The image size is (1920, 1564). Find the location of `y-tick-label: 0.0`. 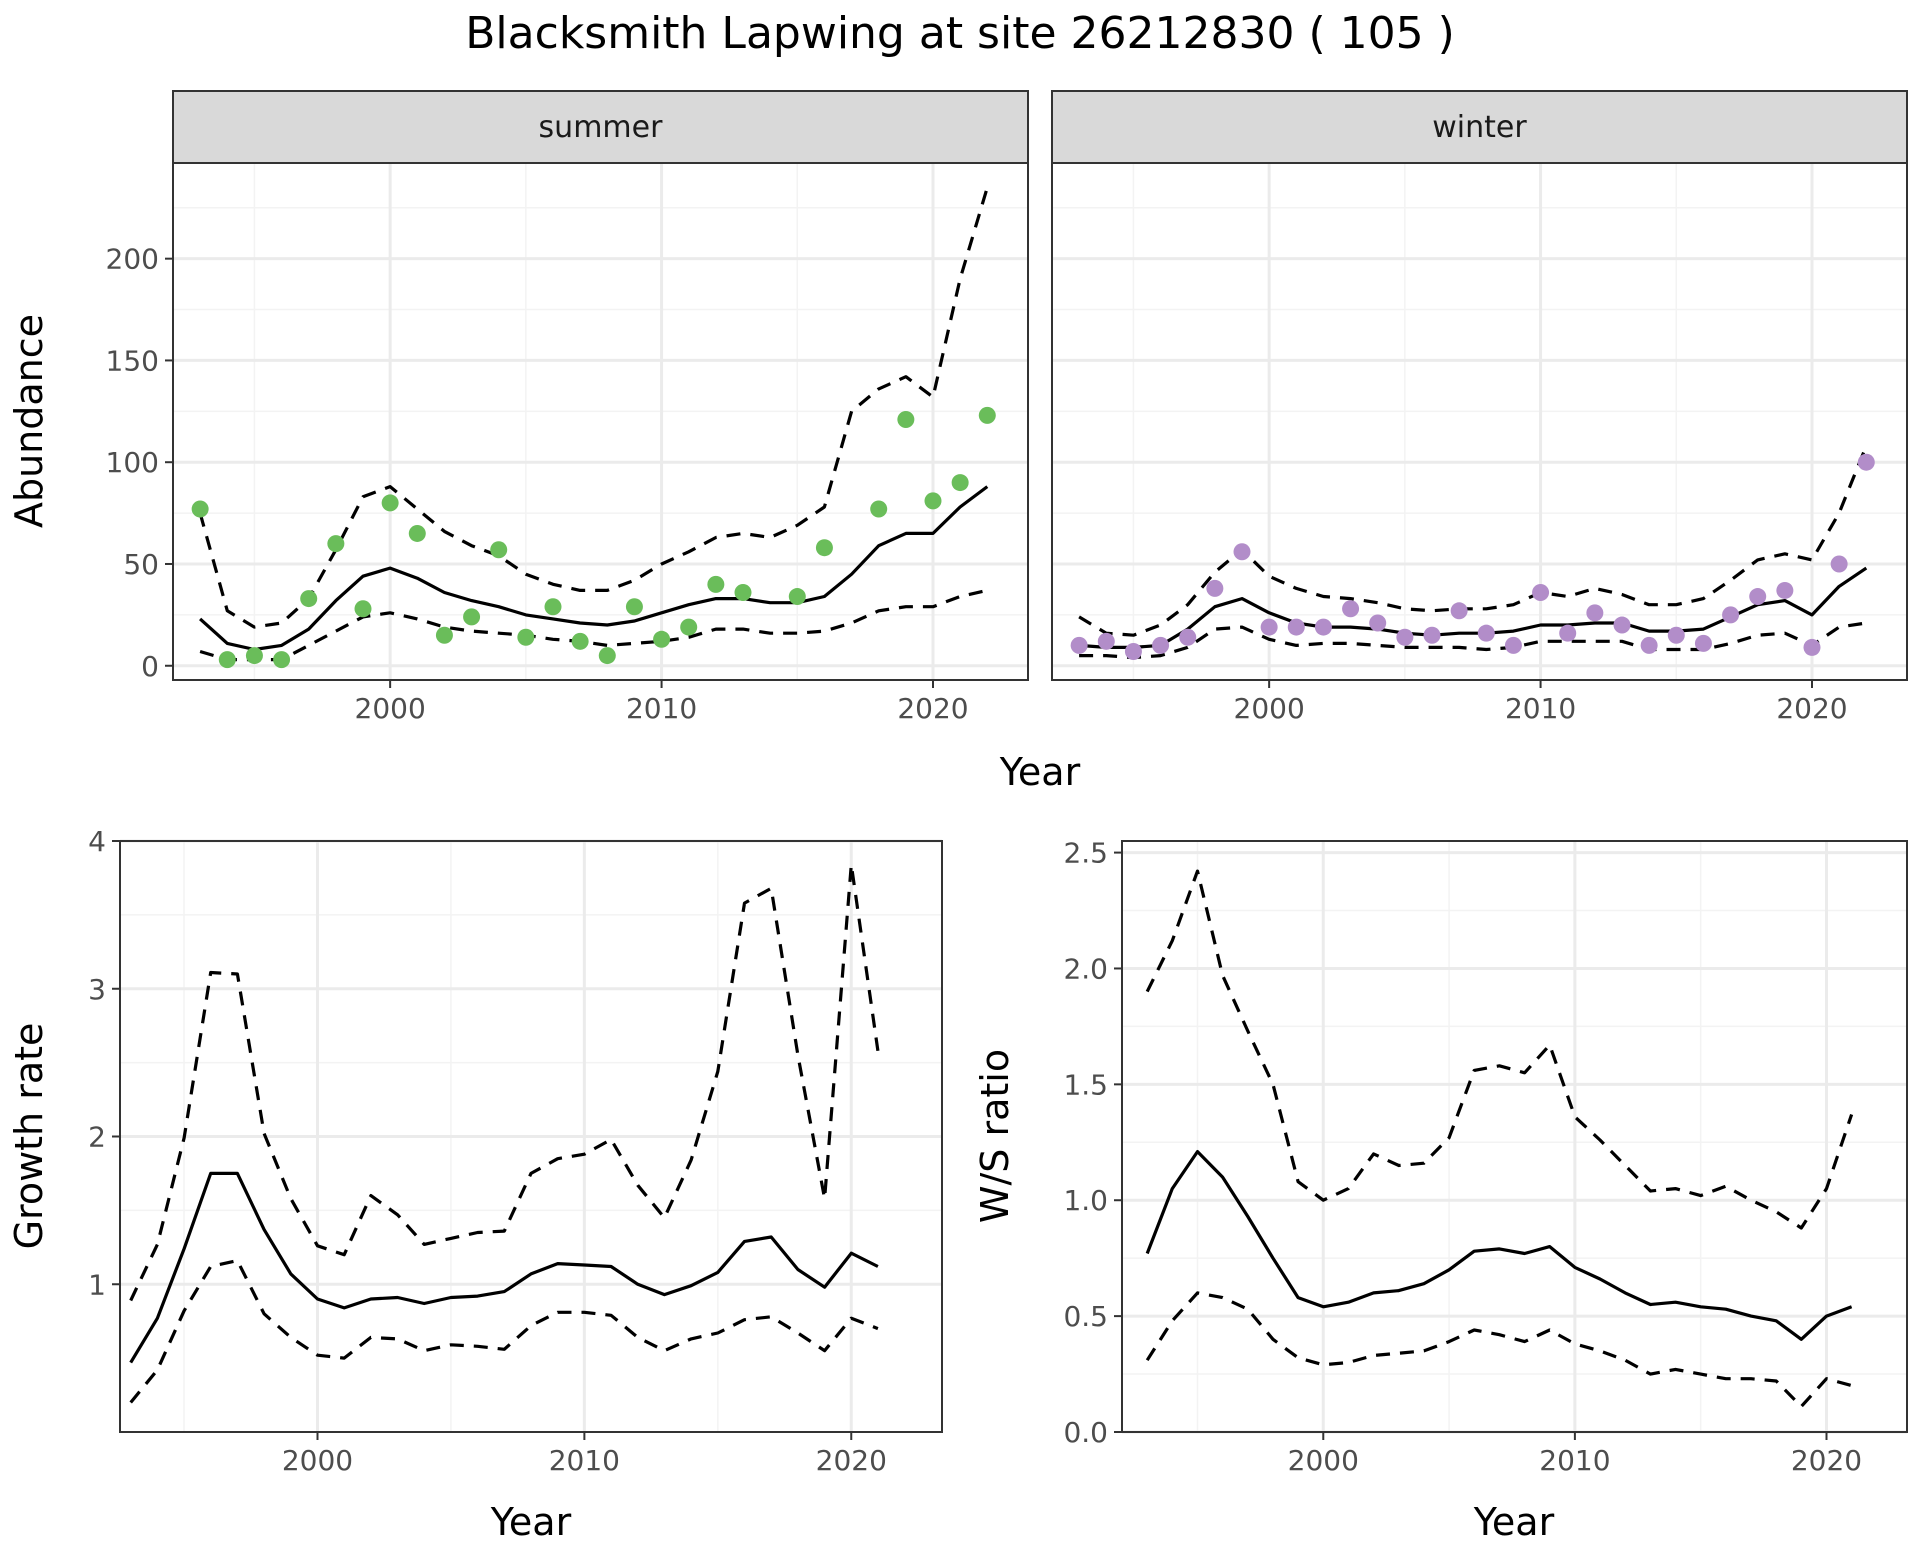

y-tick-label: 0.0 is located at coordinates (1085, 1432).